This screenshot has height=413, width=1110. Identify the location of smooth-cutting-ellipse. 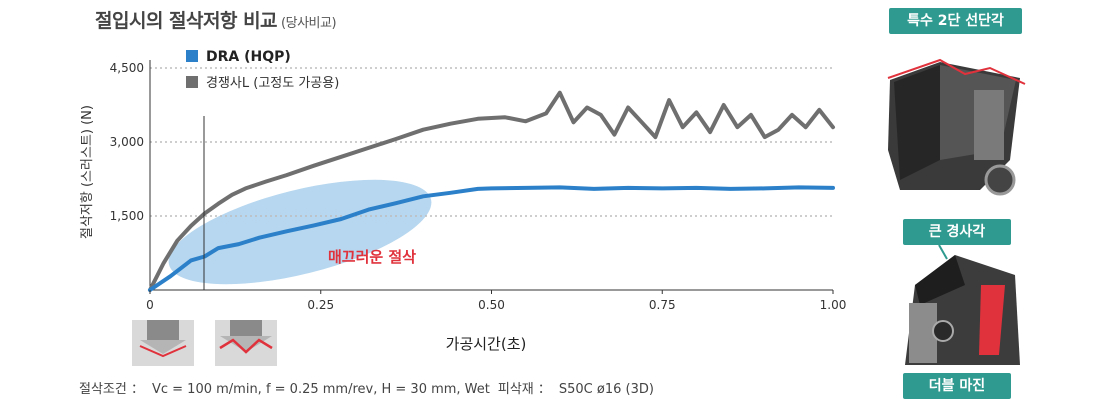
(300, 232).